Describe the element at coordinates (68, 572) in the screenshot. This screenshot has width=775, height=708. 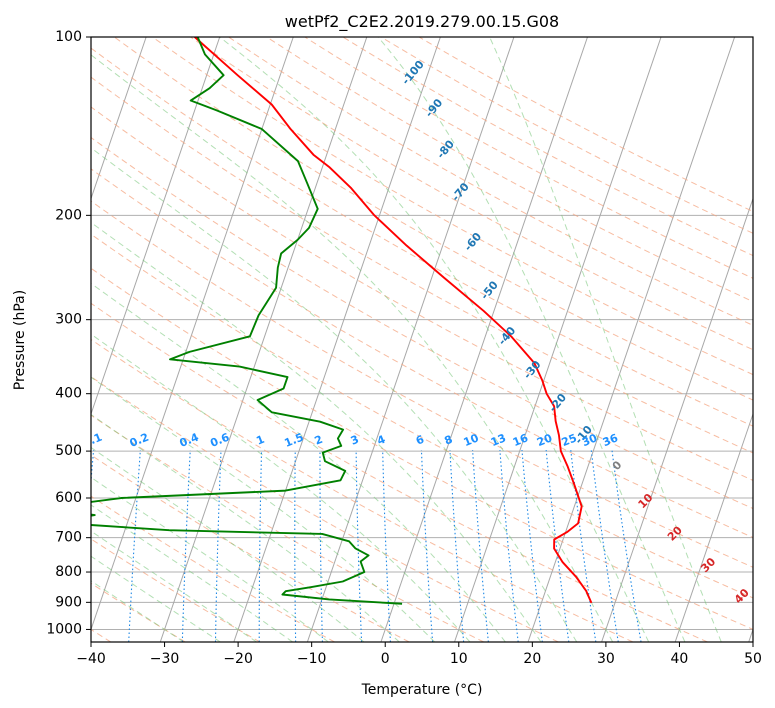
I see `y-tick-label: 800` at that location.